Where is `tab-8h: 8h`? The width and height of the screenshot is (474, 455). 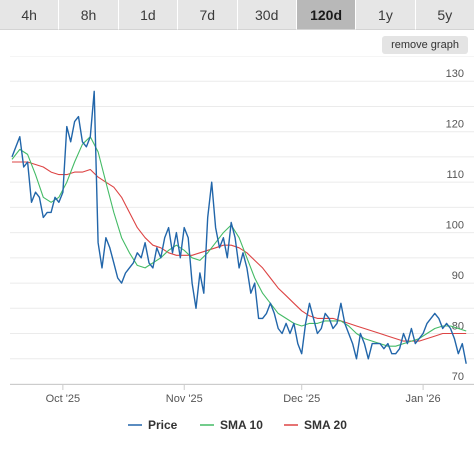 tab-8h: 8h is located at coordinates (89, 15).